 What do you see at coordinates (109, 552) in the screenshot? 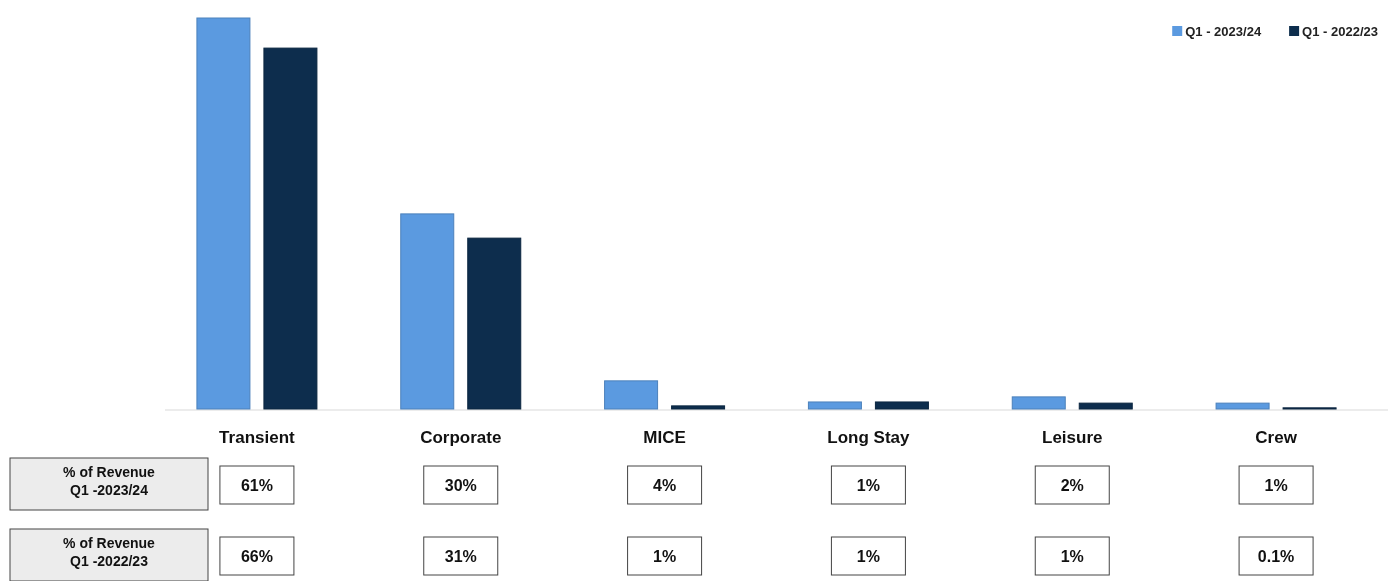
I see `text: % of Revenue Q1 -2022/23` at bounding box center [109, 552].